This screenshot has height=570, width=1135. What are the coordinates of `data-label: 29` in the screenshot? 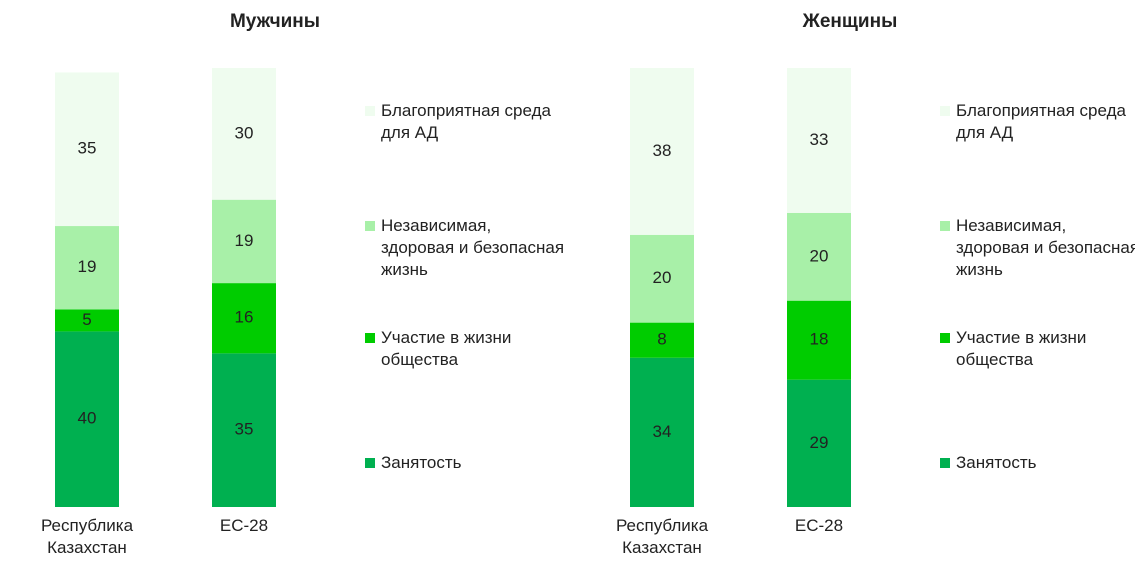 It's located at (819, 442).